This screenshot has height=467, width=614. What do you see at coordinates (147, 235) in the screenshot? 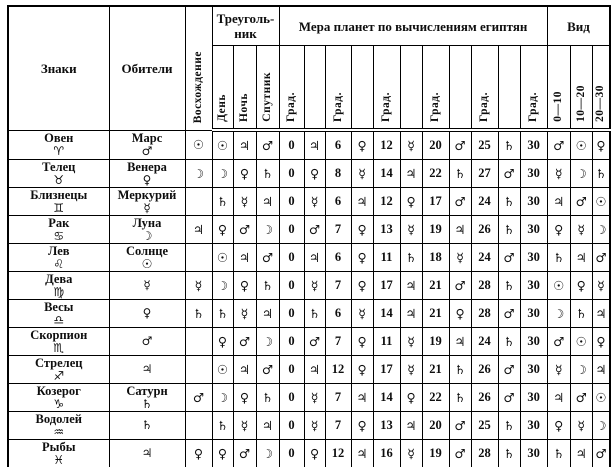
I see `domicile-planet-icon: ☽` at bounding box center [147, 235].